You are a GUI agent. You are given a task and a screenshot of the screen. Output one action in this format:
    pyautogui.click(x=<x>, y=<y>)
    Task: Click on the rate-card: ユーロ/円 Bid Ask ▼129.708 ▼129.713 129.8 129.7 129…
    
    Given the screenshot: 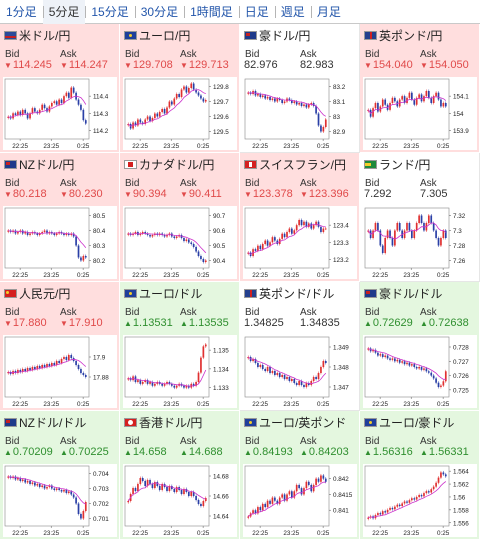 What is the action you would take?
    pyautogui.click(x=180, y=88)
    